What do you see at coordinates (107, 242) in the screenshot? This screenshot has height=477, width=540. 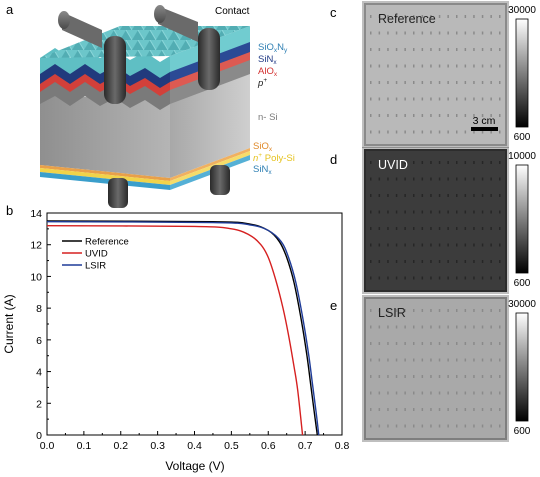 I see `legend-label: Reference` at bounding box center [107, 242].